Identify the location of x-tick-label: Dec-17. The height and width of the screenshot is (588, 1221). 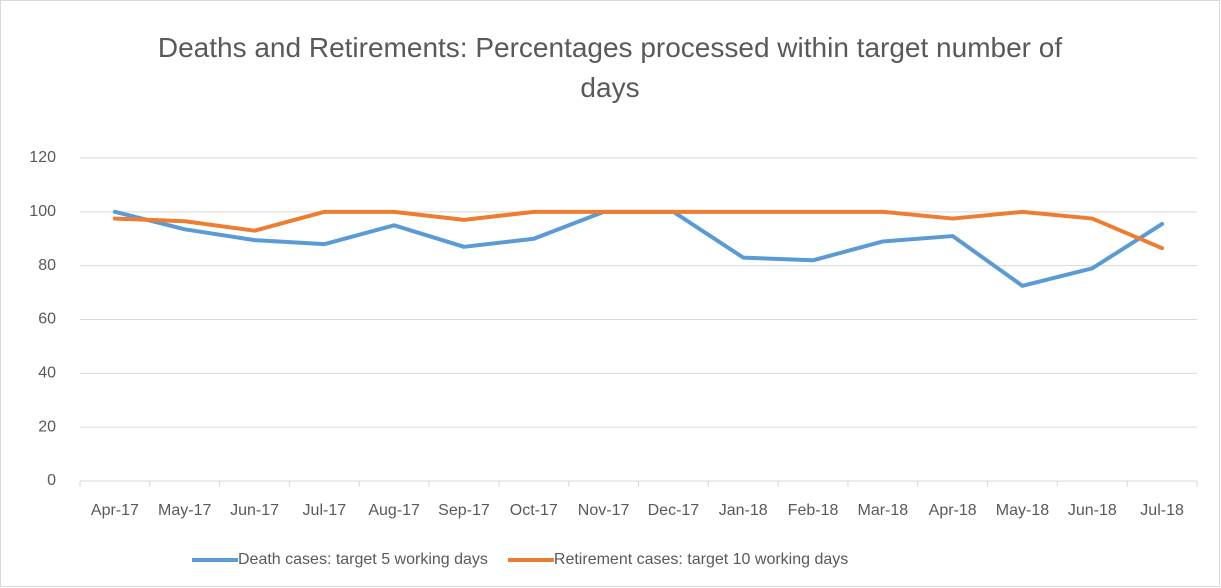
(674, 510).